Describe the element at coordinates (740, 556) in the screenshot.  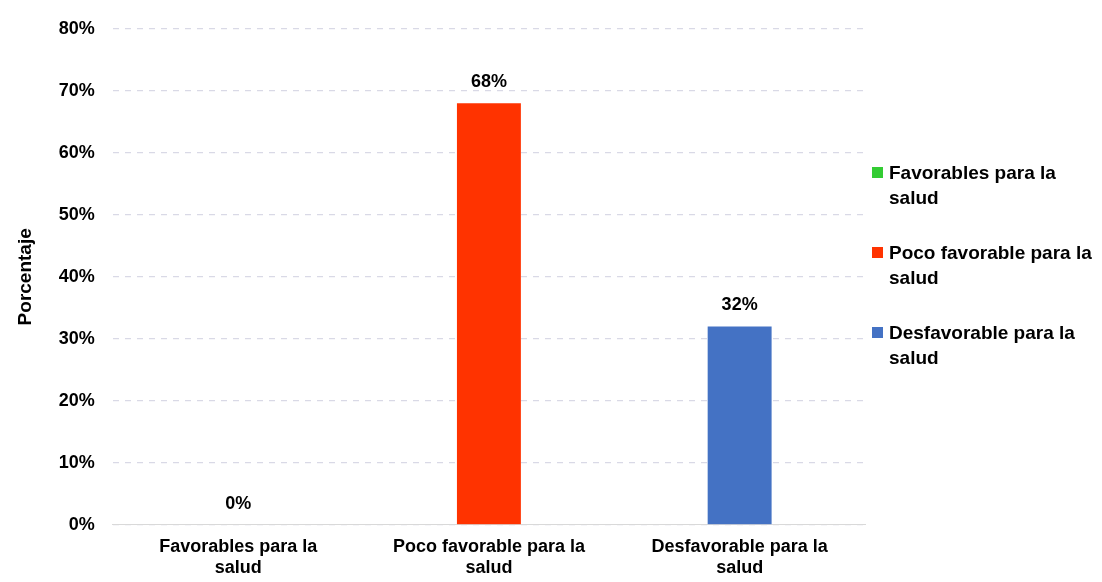
I see `x-tick-label: Desfavorable para la salud` at that location.